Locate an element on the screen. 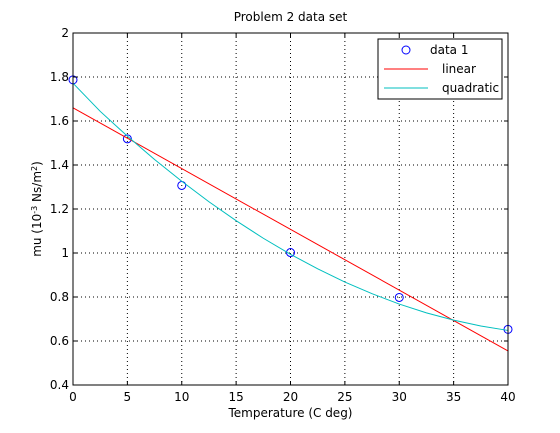  y-tick-label: 1.2 is located at coordinates (59, 209).